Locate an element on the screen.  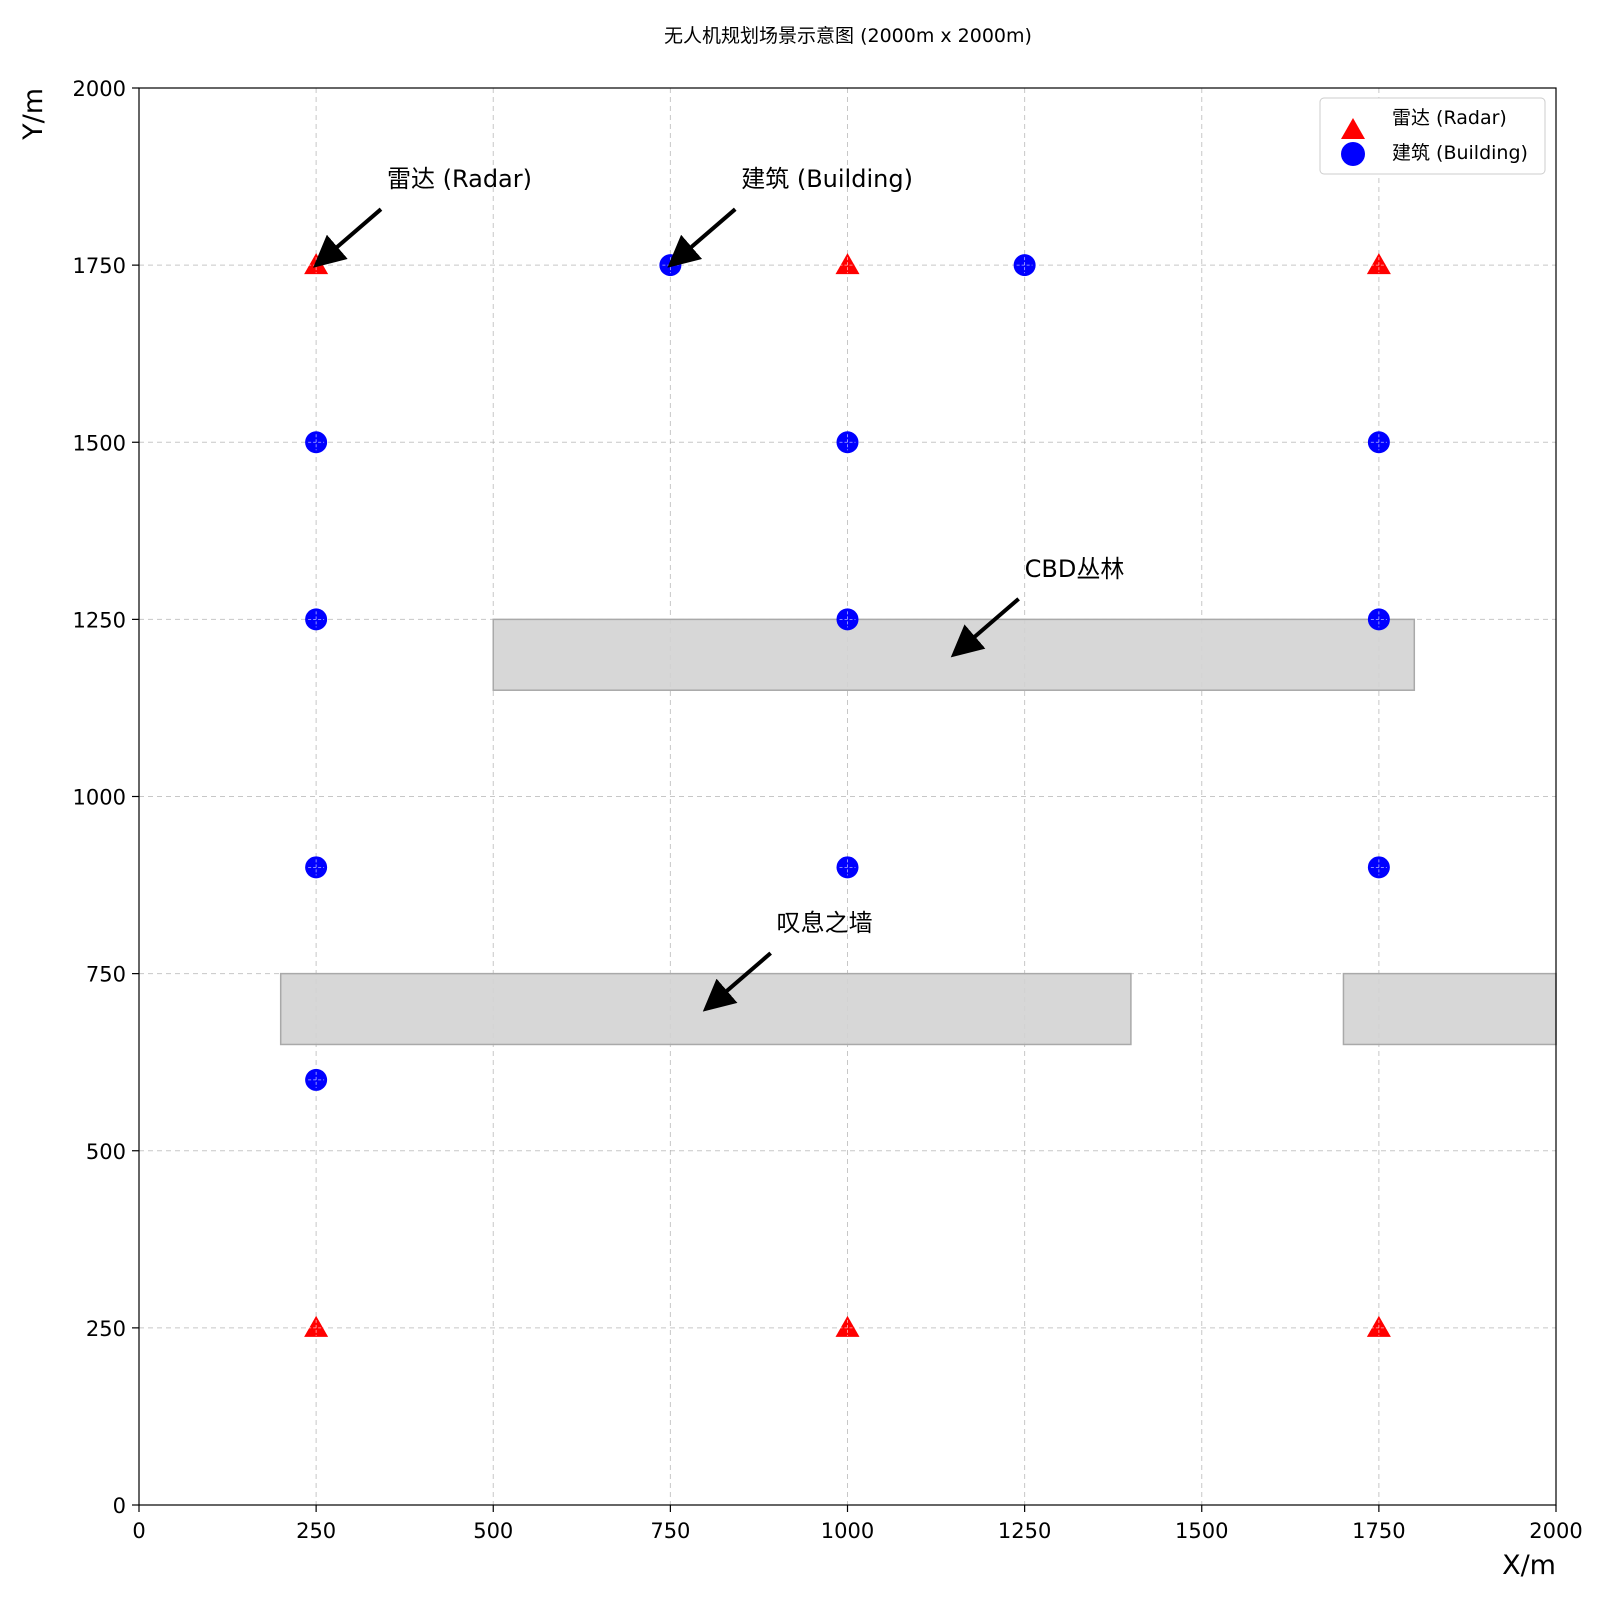
y-tick-label: 250 is located at coordinates (106, 1329).